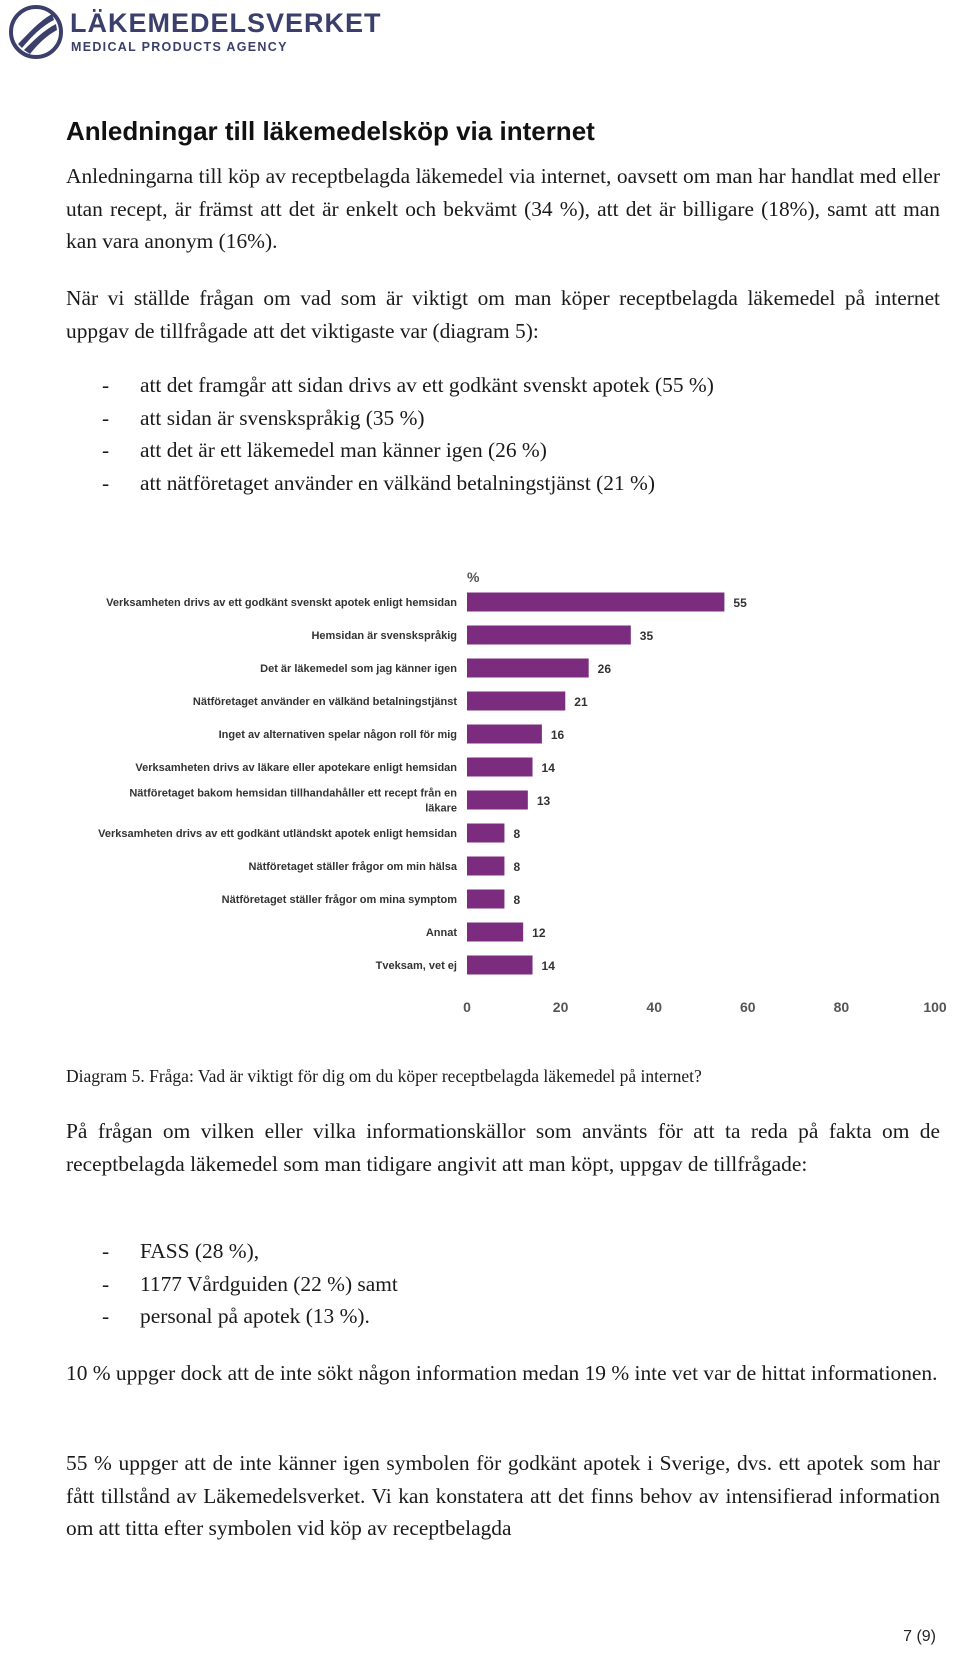  Describe the element at coordinates (353, 867) in the screenshot. I see `category-label: Nätföretaget ställer frågor om min hälsa` at that location.